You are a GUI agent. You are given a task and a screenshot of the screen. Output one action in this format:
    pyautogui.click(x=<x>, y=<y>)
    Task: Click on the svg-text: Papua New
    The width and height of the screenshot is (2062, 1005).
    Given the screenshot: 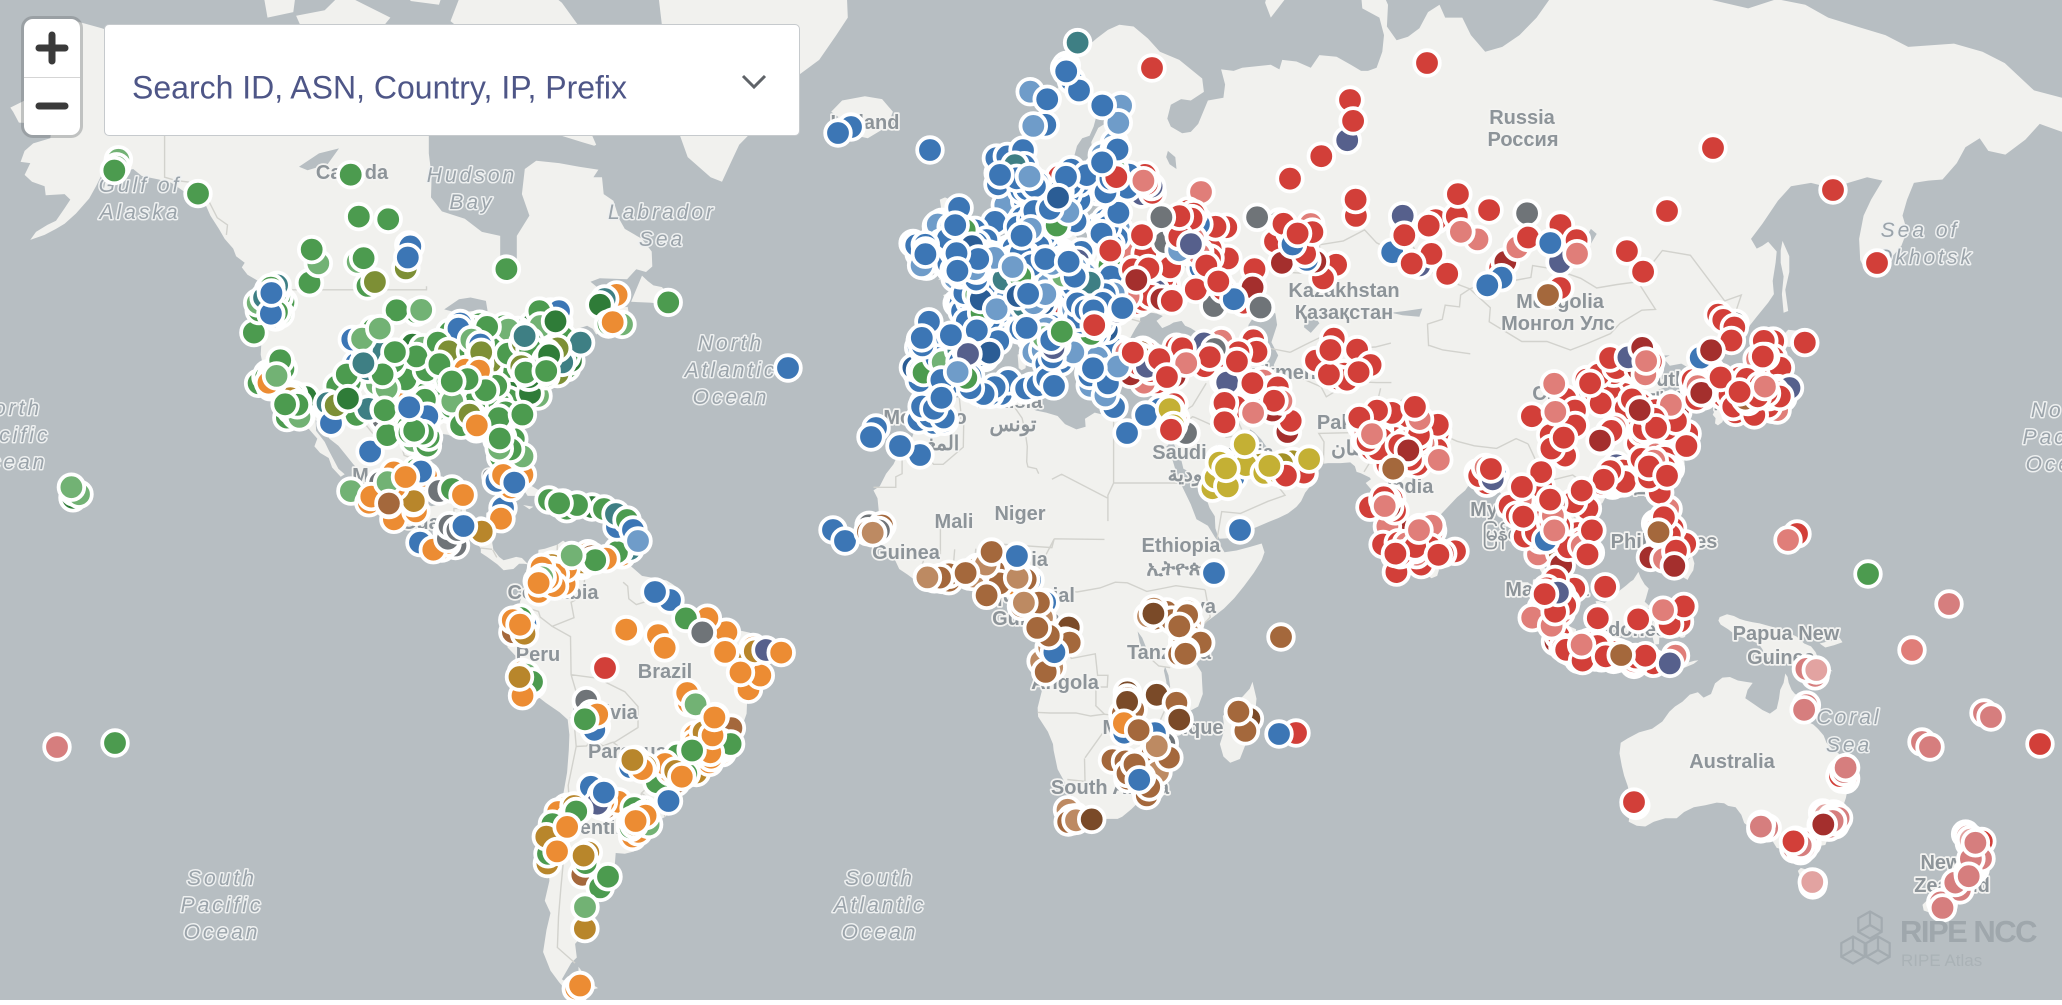 What is the action you would take?
    pyautogui.click(x=1786, y=634)
    